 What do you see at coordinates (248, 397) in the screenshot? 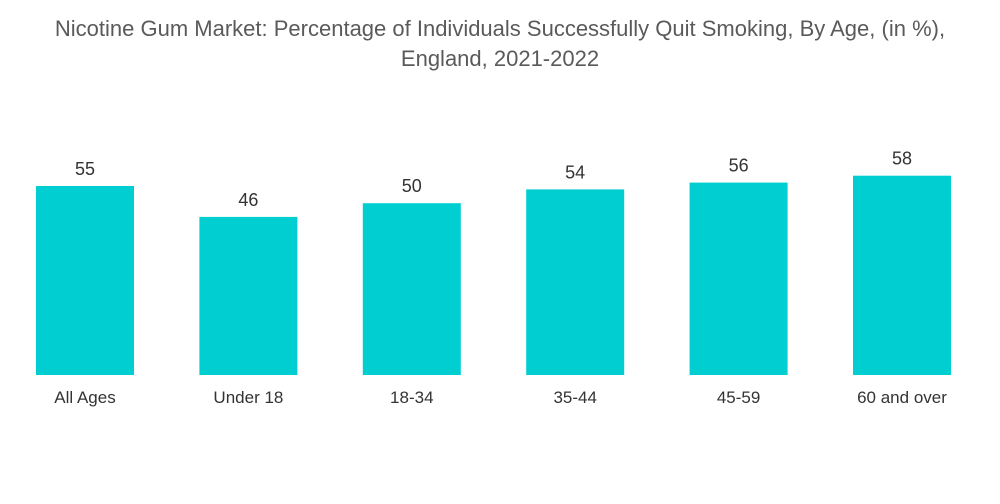
I see `category-label: Under 18` at bounding box center [248, 397].